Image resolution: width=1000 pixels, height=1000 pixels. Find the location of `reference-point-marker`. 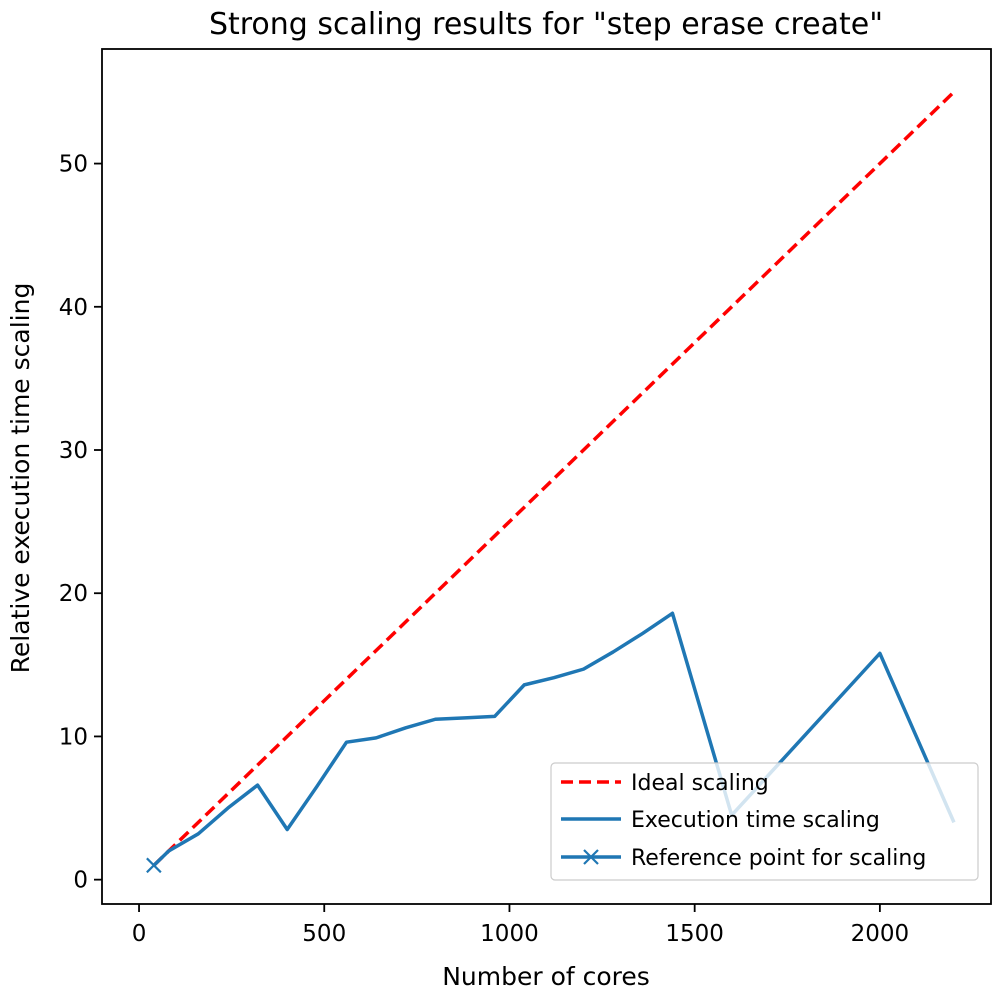

reference-point-marker is located at coordinates (154, 865).